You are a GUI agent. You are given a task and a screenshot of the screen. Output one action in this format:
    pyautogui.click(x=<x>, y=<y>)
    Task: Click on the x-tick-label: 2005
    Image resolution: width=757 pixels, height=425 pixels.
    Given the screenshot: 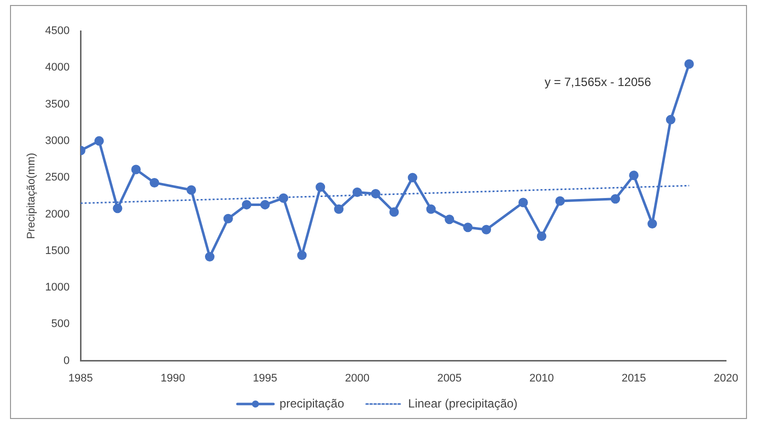 What is the action you would take?
    pyautogui.click(x=449, y=378)
    